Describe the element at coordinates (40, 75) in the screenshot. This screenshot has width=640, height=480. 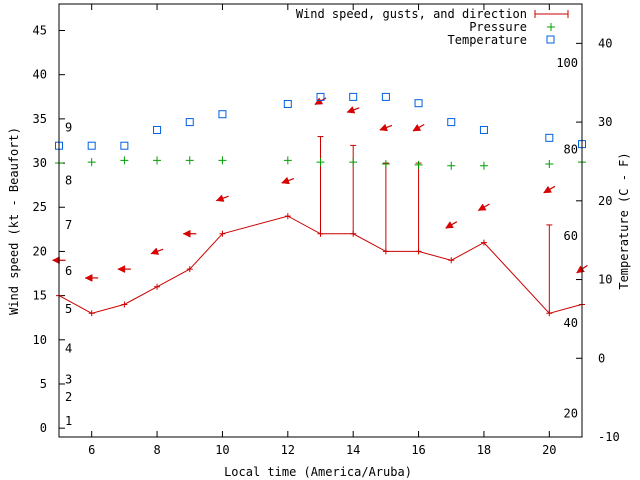
I see `y-tick-label: 40` at that location.